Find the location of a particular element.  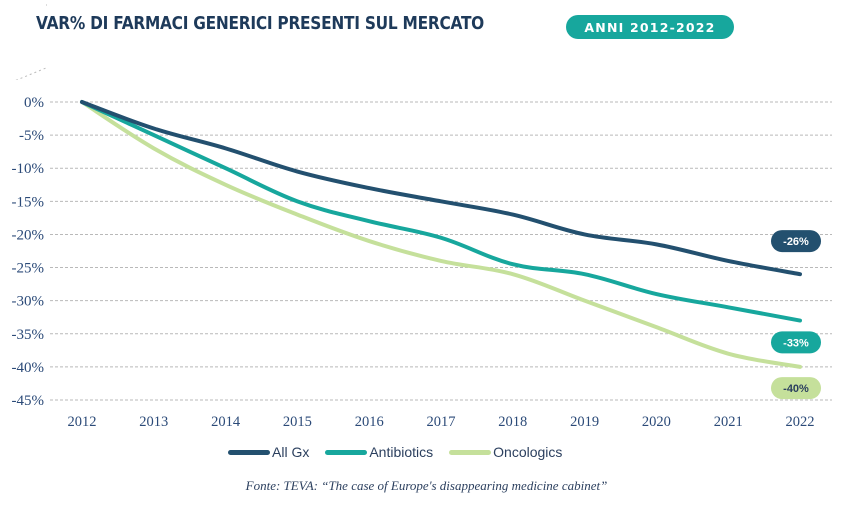

x-tick-label: 2022 is located at coordinates (800, 422).